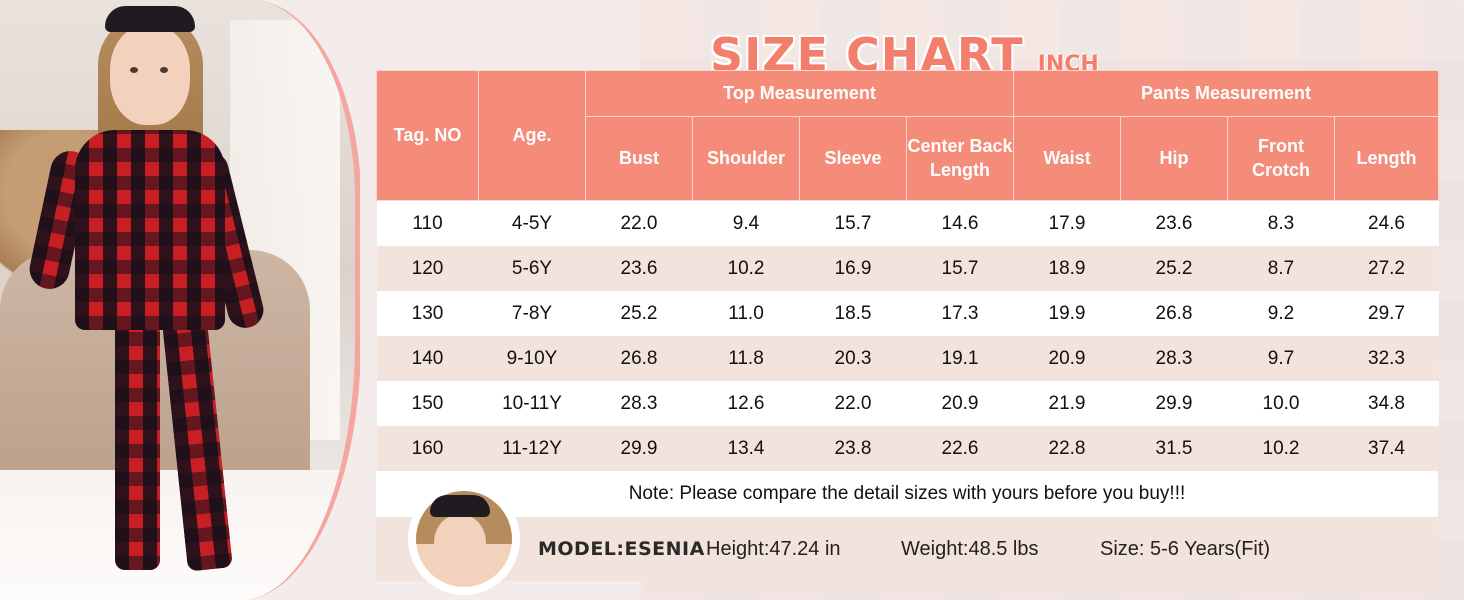 The width and height of the screenshot is (1464, 600). What do you see at coordinates (960, 158) in the screenshot?
I see `header-center-back-length: Center Back Length` at bounding box center [960, 158].